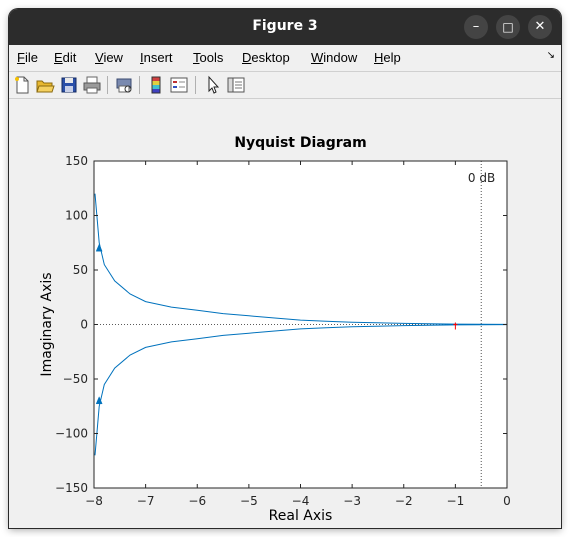 The image size is (570, 537). I want to click on x-tick-label: −7, so click(146, 501).